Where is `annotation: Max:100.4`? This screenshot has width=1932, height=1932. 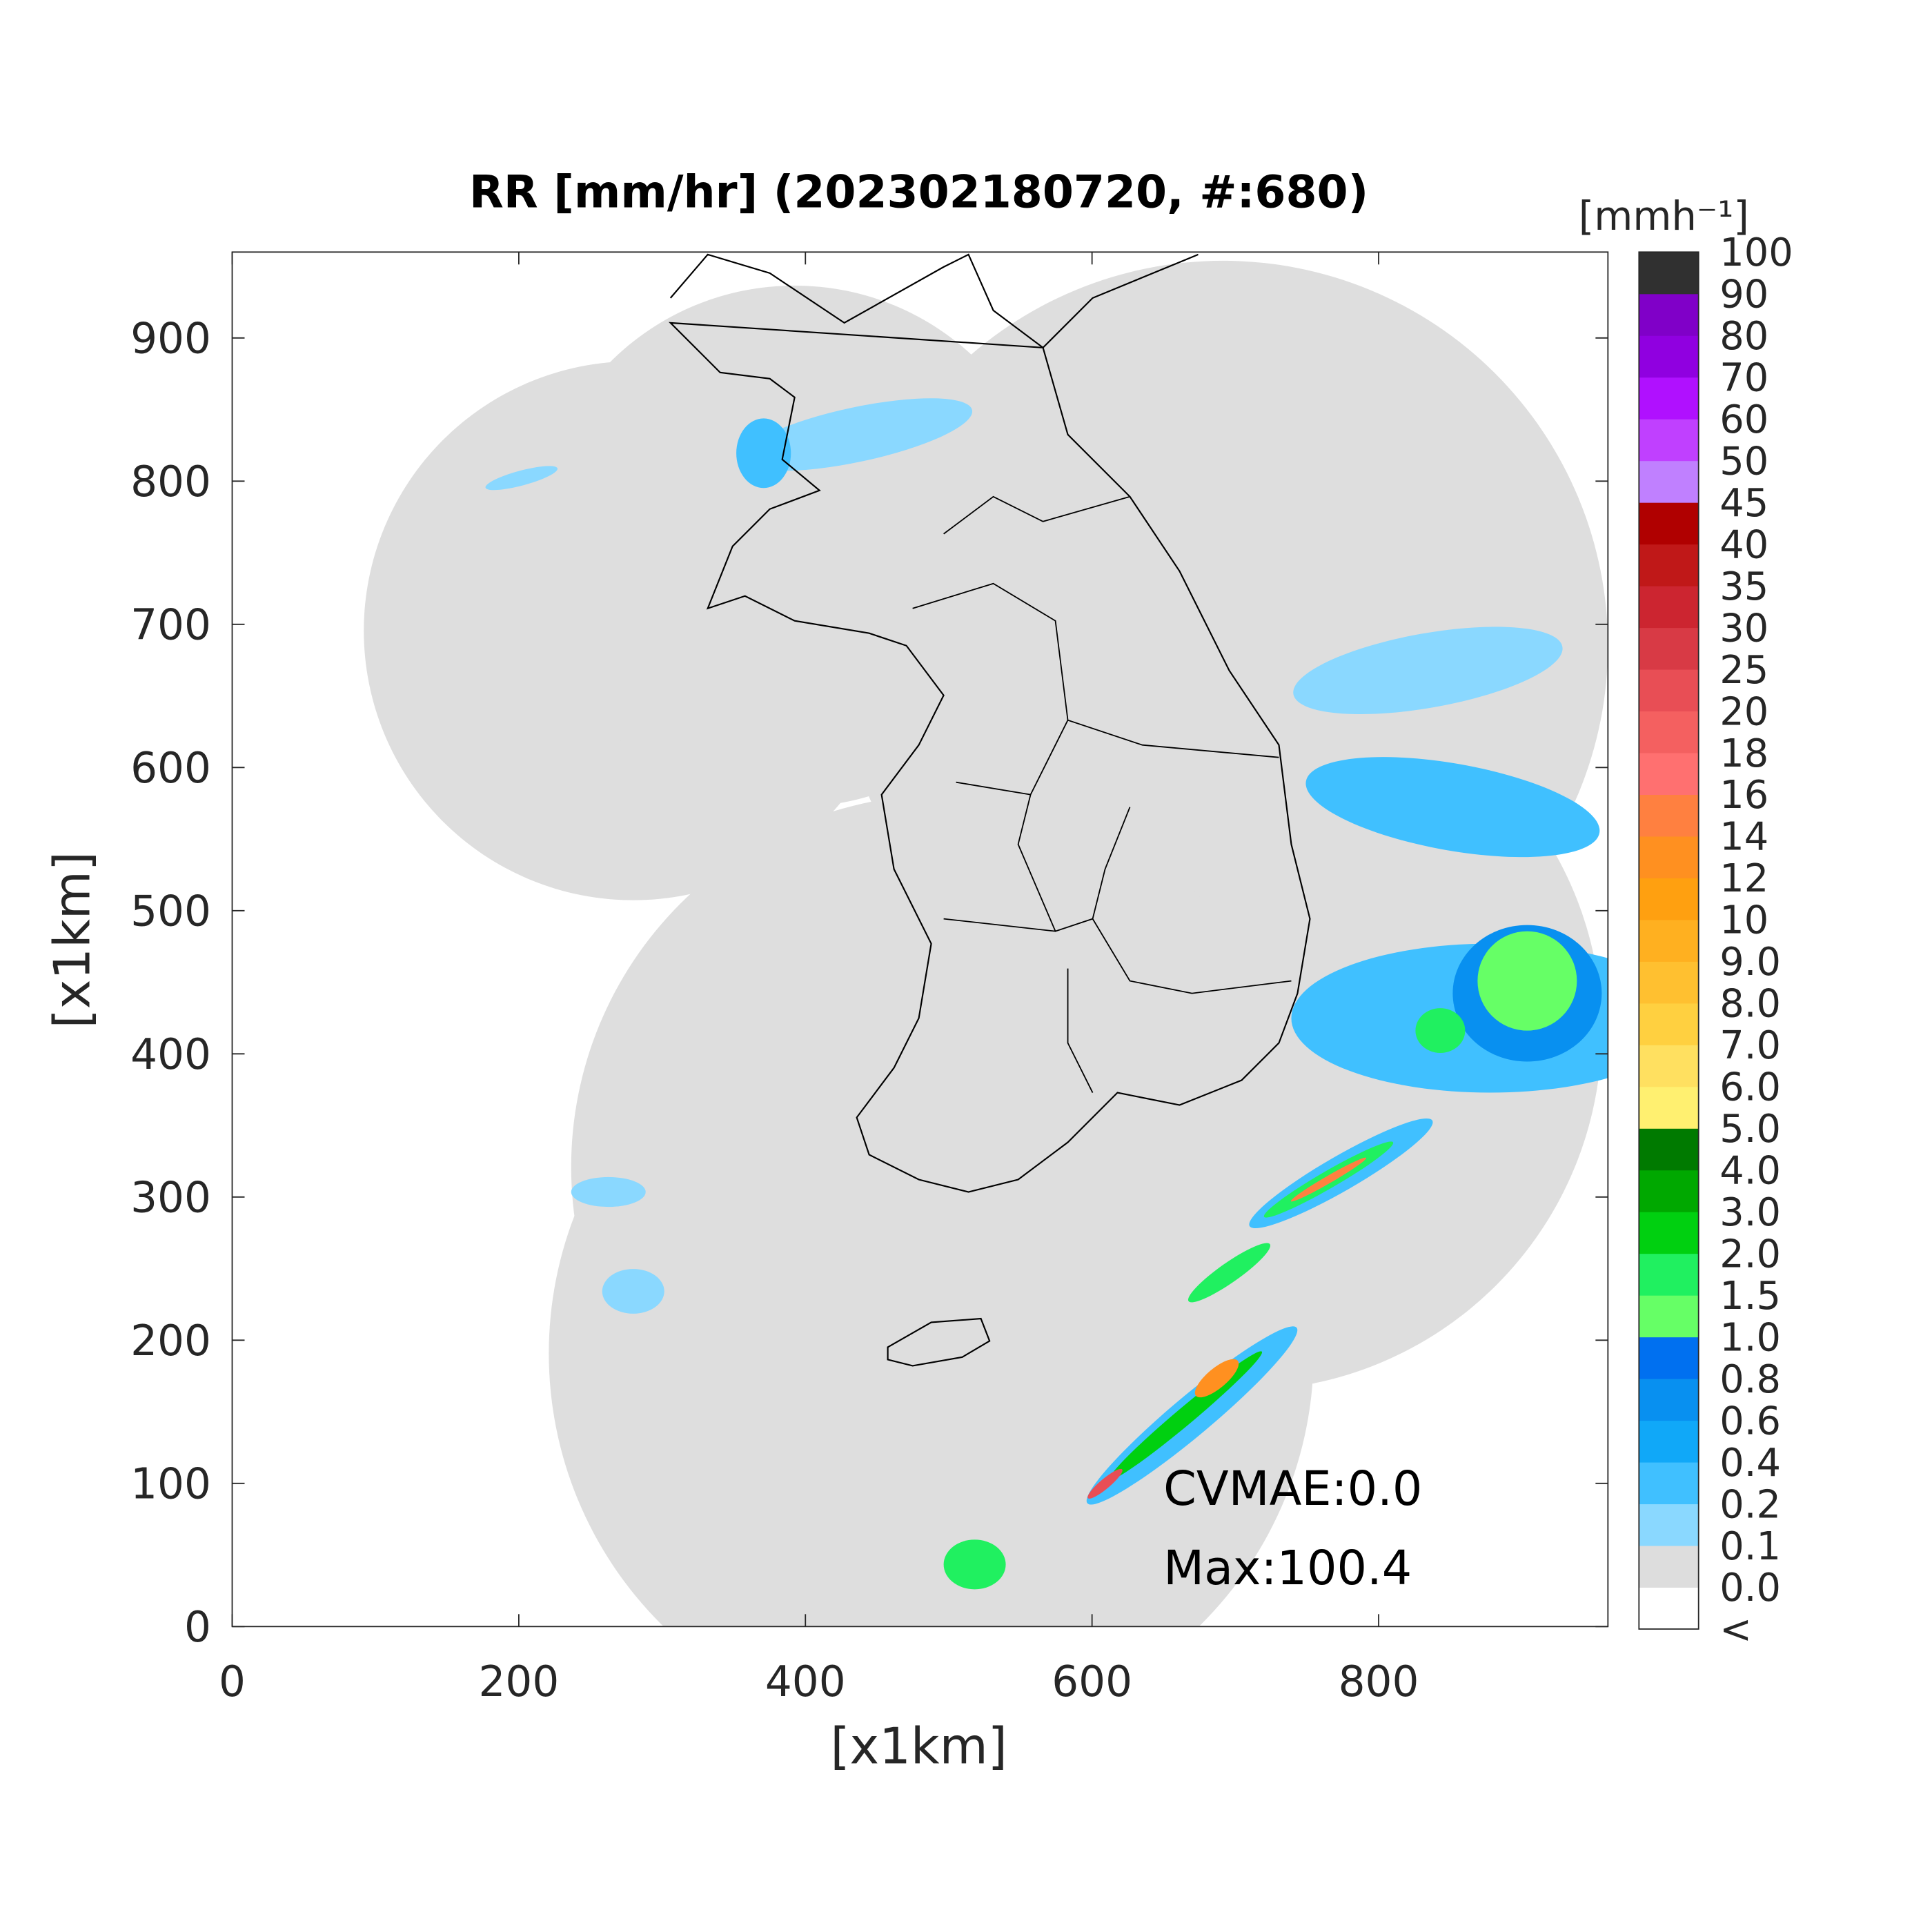 annotation: Max:100.4 is located at coordinates (1287, 1568).